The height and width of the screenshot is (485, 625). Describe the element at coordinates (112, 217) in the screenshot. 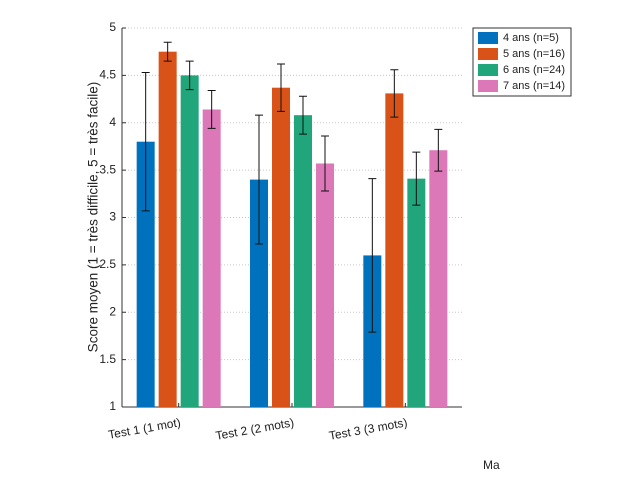

I see `y-tick-label: 3` at that location.